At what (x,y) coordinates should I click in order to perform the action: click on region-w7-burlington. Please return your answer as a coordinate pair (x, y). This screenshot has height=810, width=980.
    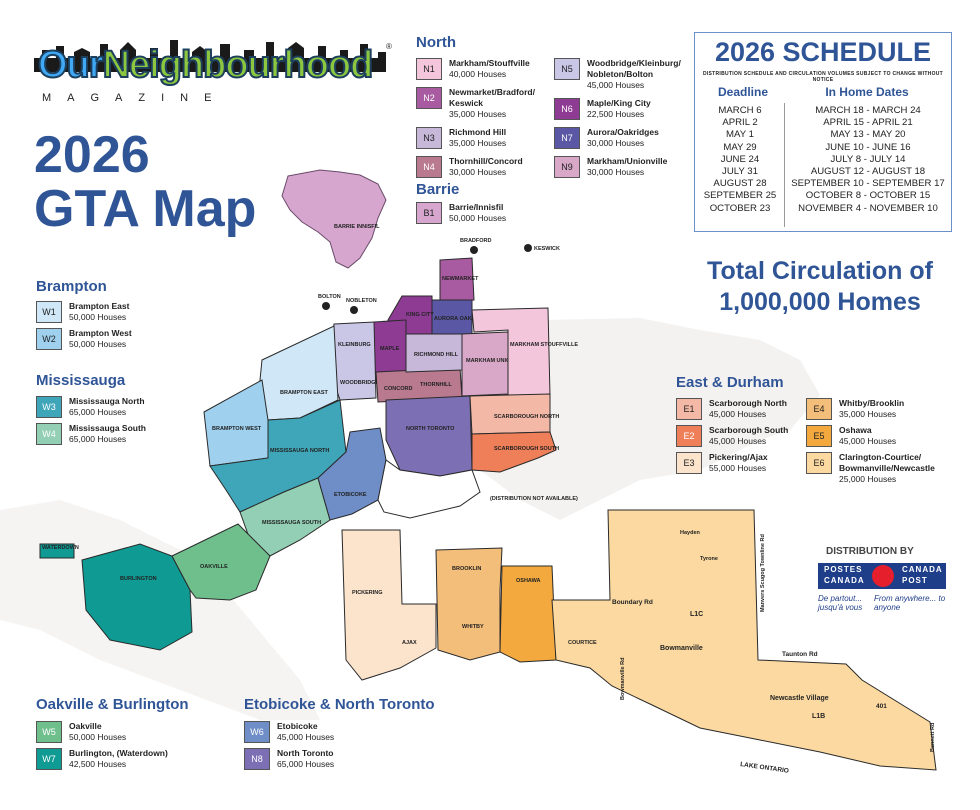
    Looking at the image, I should click on (137, 597).